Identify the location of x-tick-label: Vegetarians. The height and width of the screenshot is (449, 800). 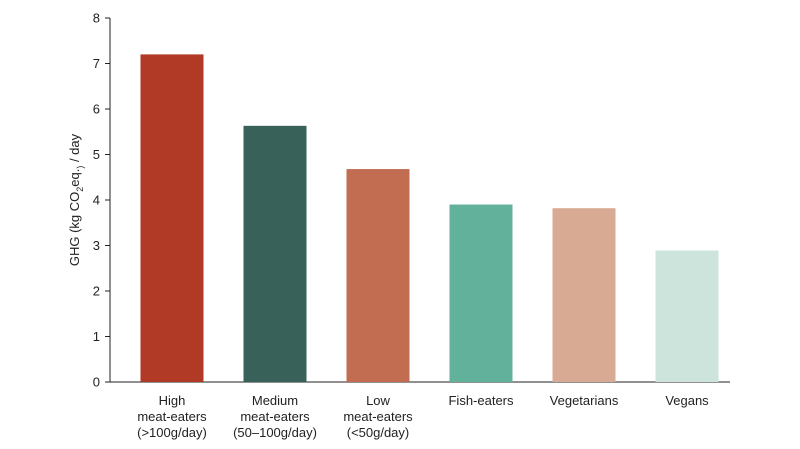
(584, 400).